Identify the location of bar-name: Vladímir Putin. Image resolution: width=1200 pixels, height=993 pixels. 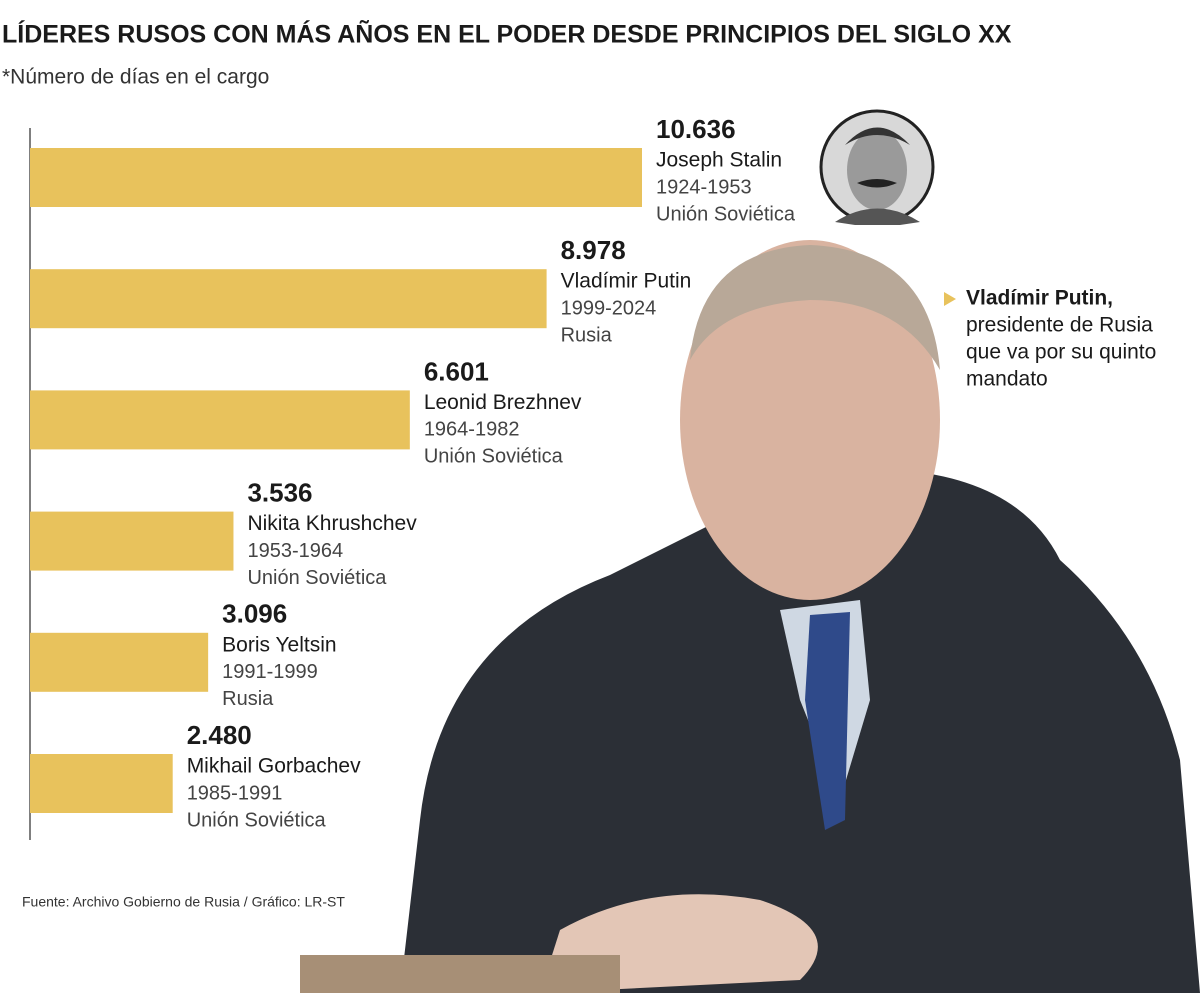
(626, 281).